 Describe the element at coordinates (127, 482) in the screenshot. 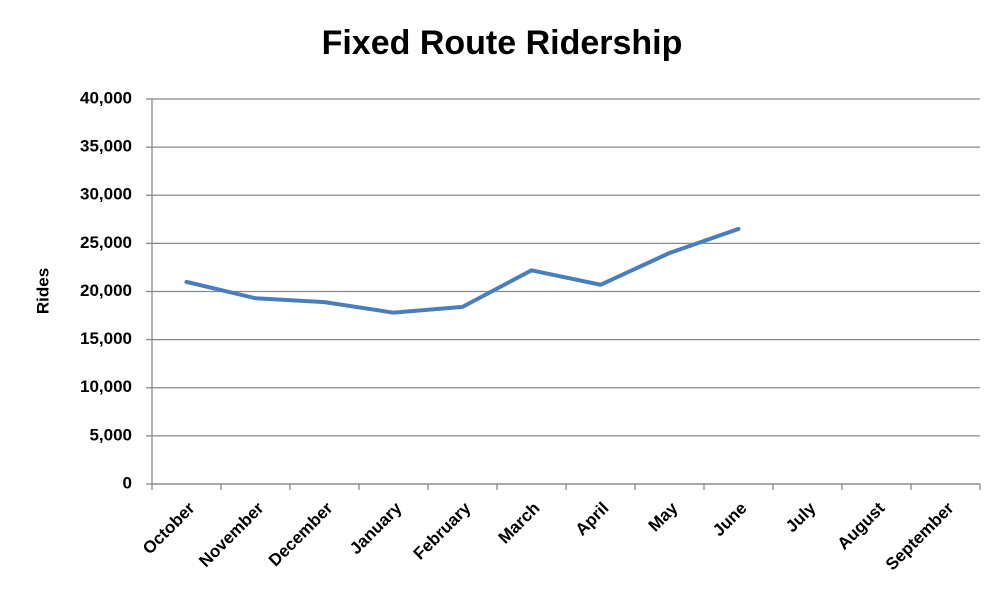

I see `y-tick-label: 0` at that location.